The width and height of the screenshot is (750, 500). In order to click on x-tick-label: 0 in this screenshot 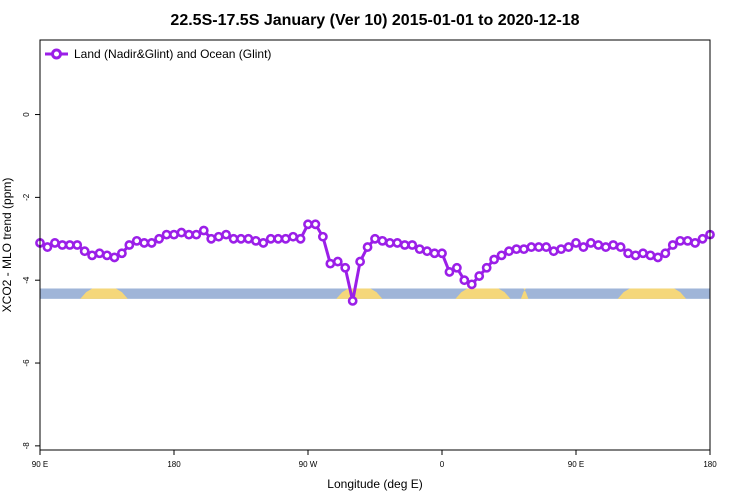, I will do `click(442, 464)`.